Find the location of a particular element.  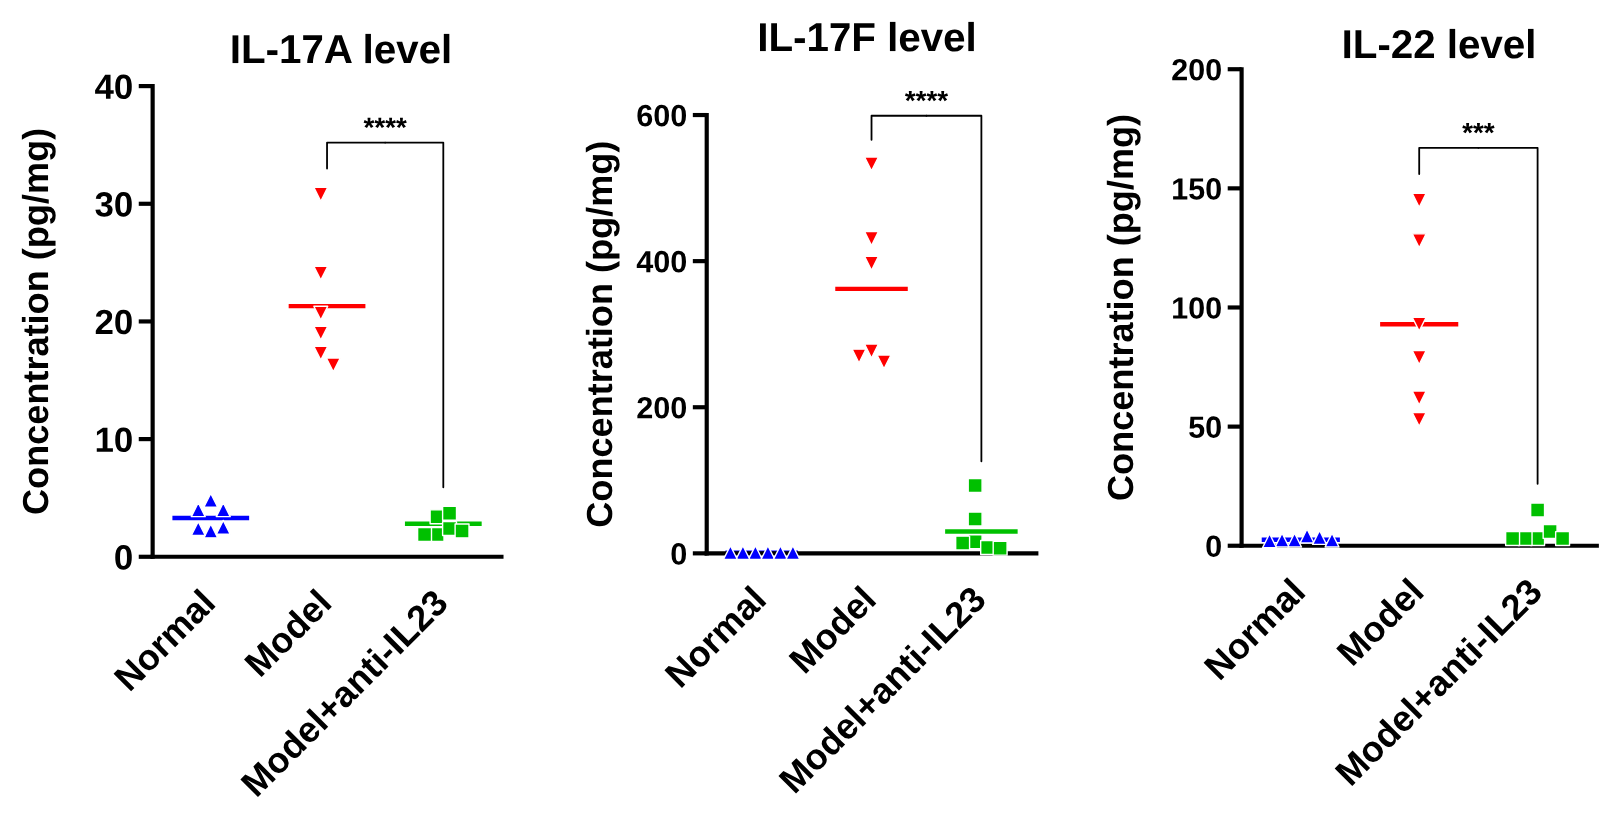

annotation: *** is located at coordinates (1478, 128).